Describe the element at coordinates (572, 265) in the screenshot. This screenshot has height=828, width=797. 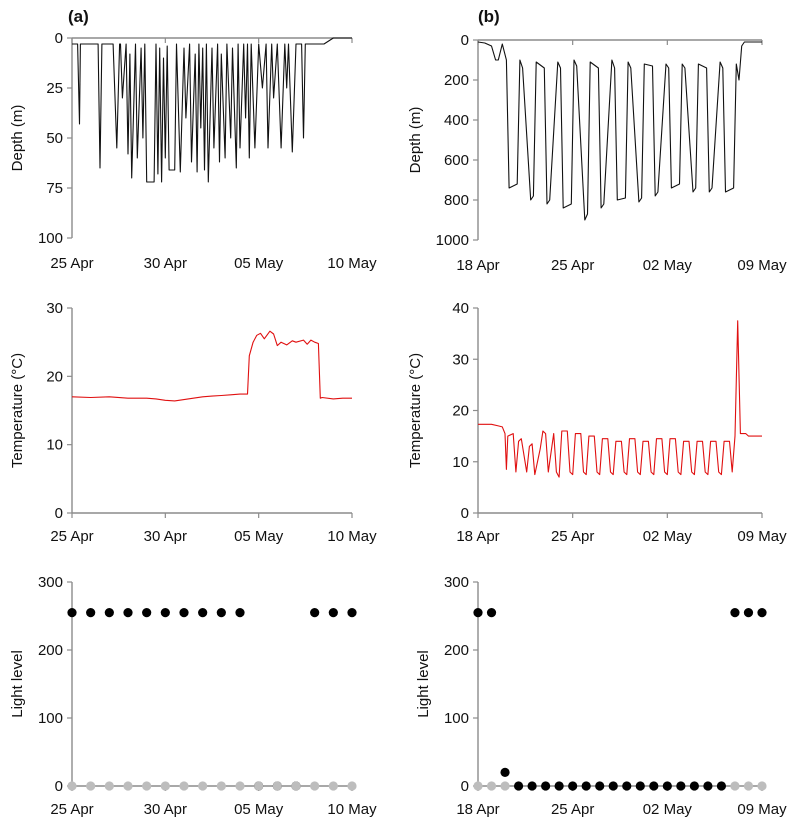
I see `b-depth-x-tick-label: 25 Apr` at that location.